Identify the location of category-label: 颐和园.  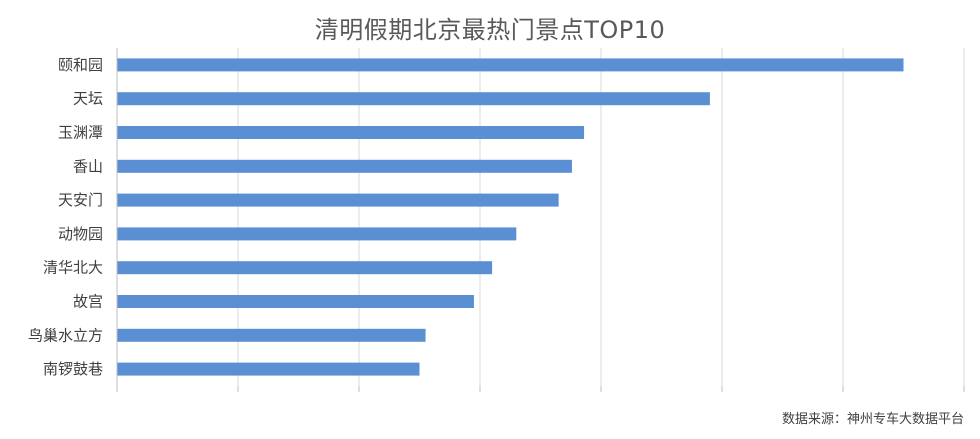
(80, 65).